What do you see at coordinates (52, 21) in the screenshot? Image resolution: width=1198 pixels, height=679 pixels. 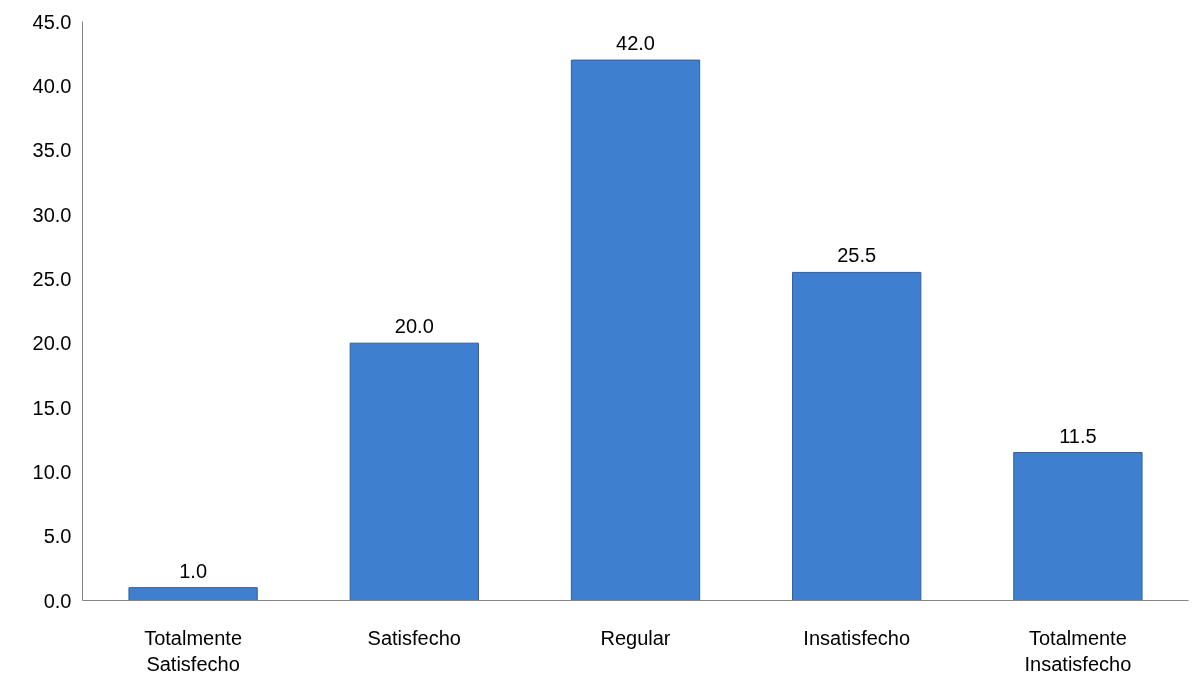 I see `y-tick-label: 45.0` at bounding box center [52, 21].